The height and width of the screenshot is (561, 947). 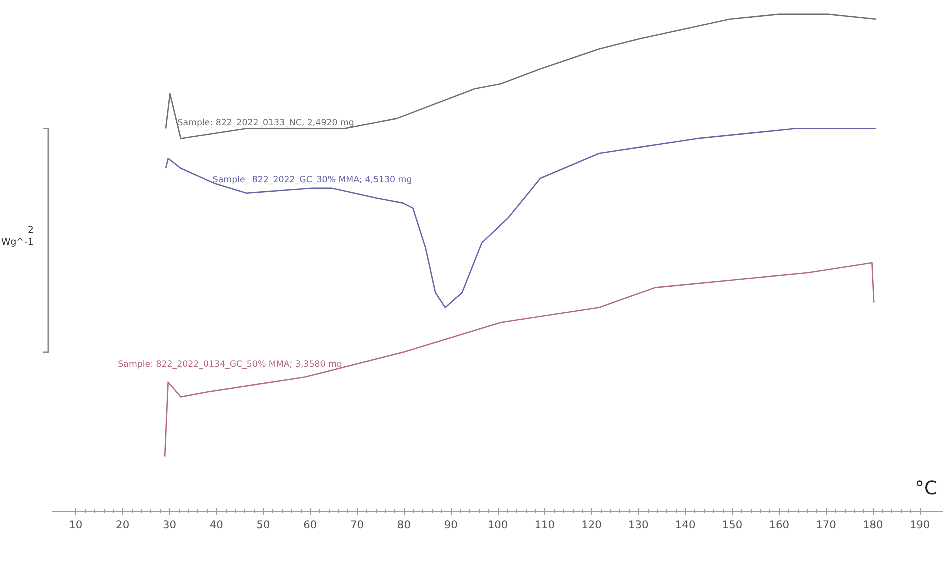 I want to click on x-axis-title: °C, so click(x=926, y=489).